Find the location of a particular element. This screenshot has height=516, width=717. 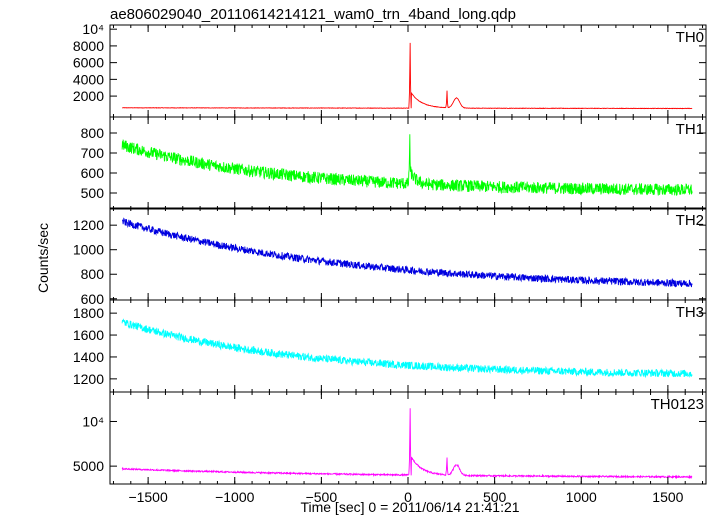

y-tick-label: 6000 is located at coordinates (88, 63).